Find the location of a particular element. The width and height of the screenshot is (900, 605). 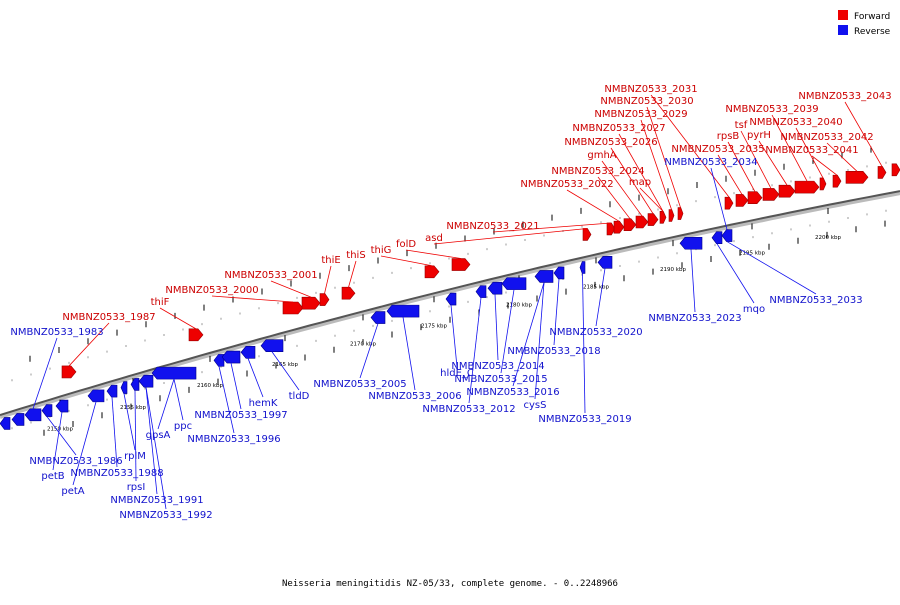

reverse-gene-label: cysS is located at coordinates (535, 405).